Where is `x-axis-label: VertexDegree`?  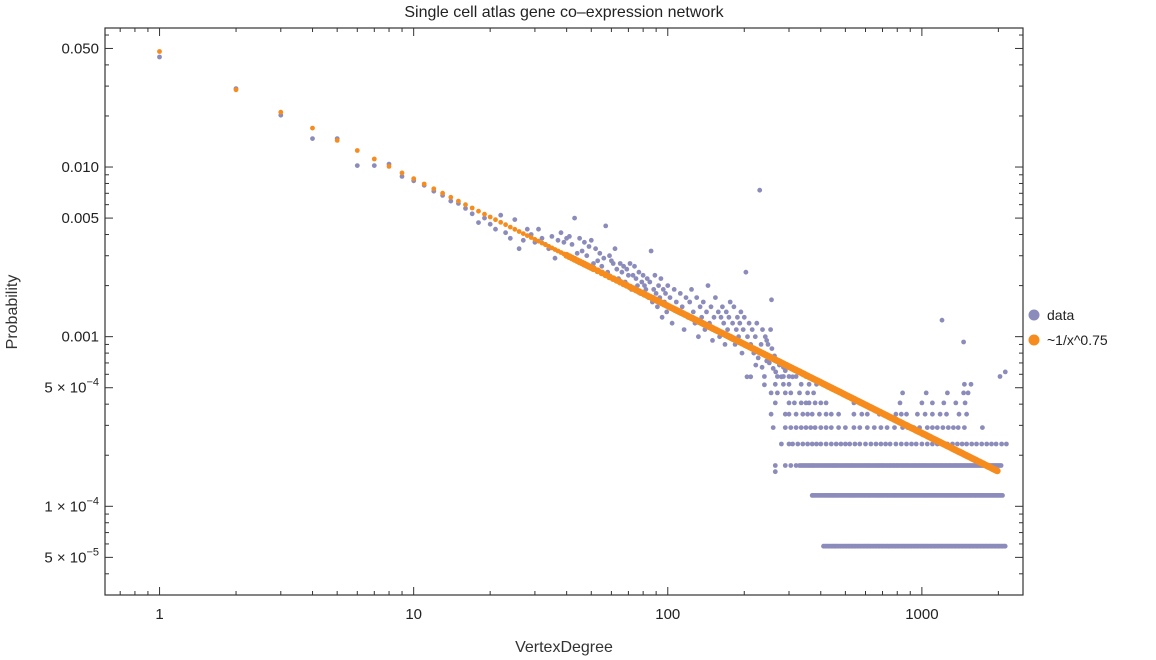
x-axis-label: VertexDegree is located at coordinates (564, 647).